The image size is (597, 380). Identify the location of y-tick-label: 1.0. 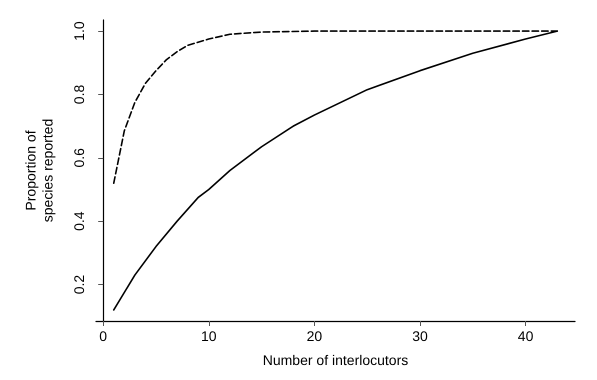
(79, 31).